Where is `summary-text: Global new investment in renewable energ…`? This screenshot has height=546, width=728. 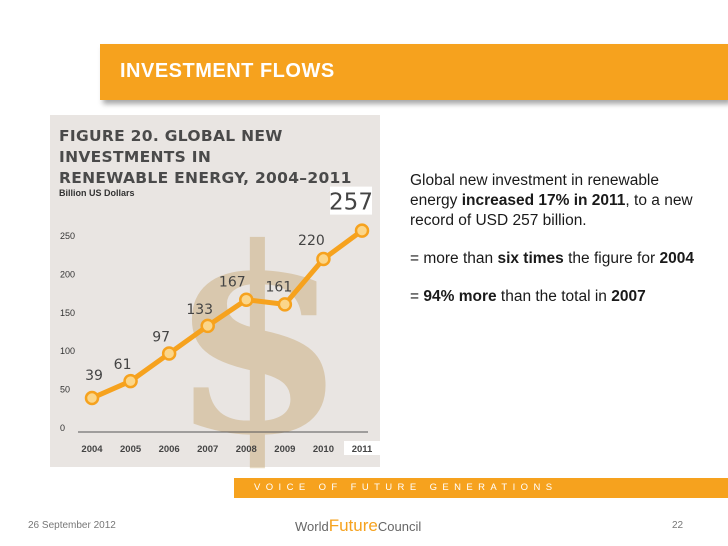 summary-text: Global new investment in renewable energ… is located at coordinates (560, 248).